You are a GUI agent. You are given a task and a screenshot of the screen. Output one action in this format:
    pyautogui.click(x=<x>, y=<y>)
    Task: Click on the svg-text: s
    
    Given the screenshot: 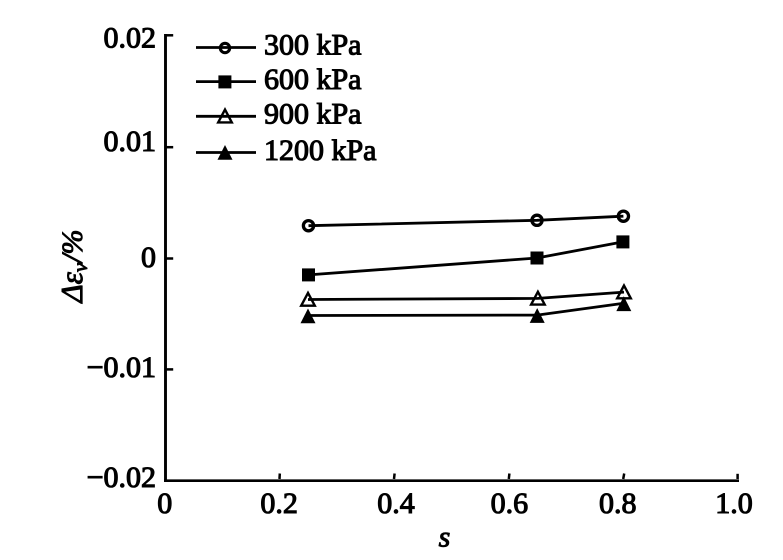 What is the action you would take?
    pyautogui.click(x=445, y=537)
    